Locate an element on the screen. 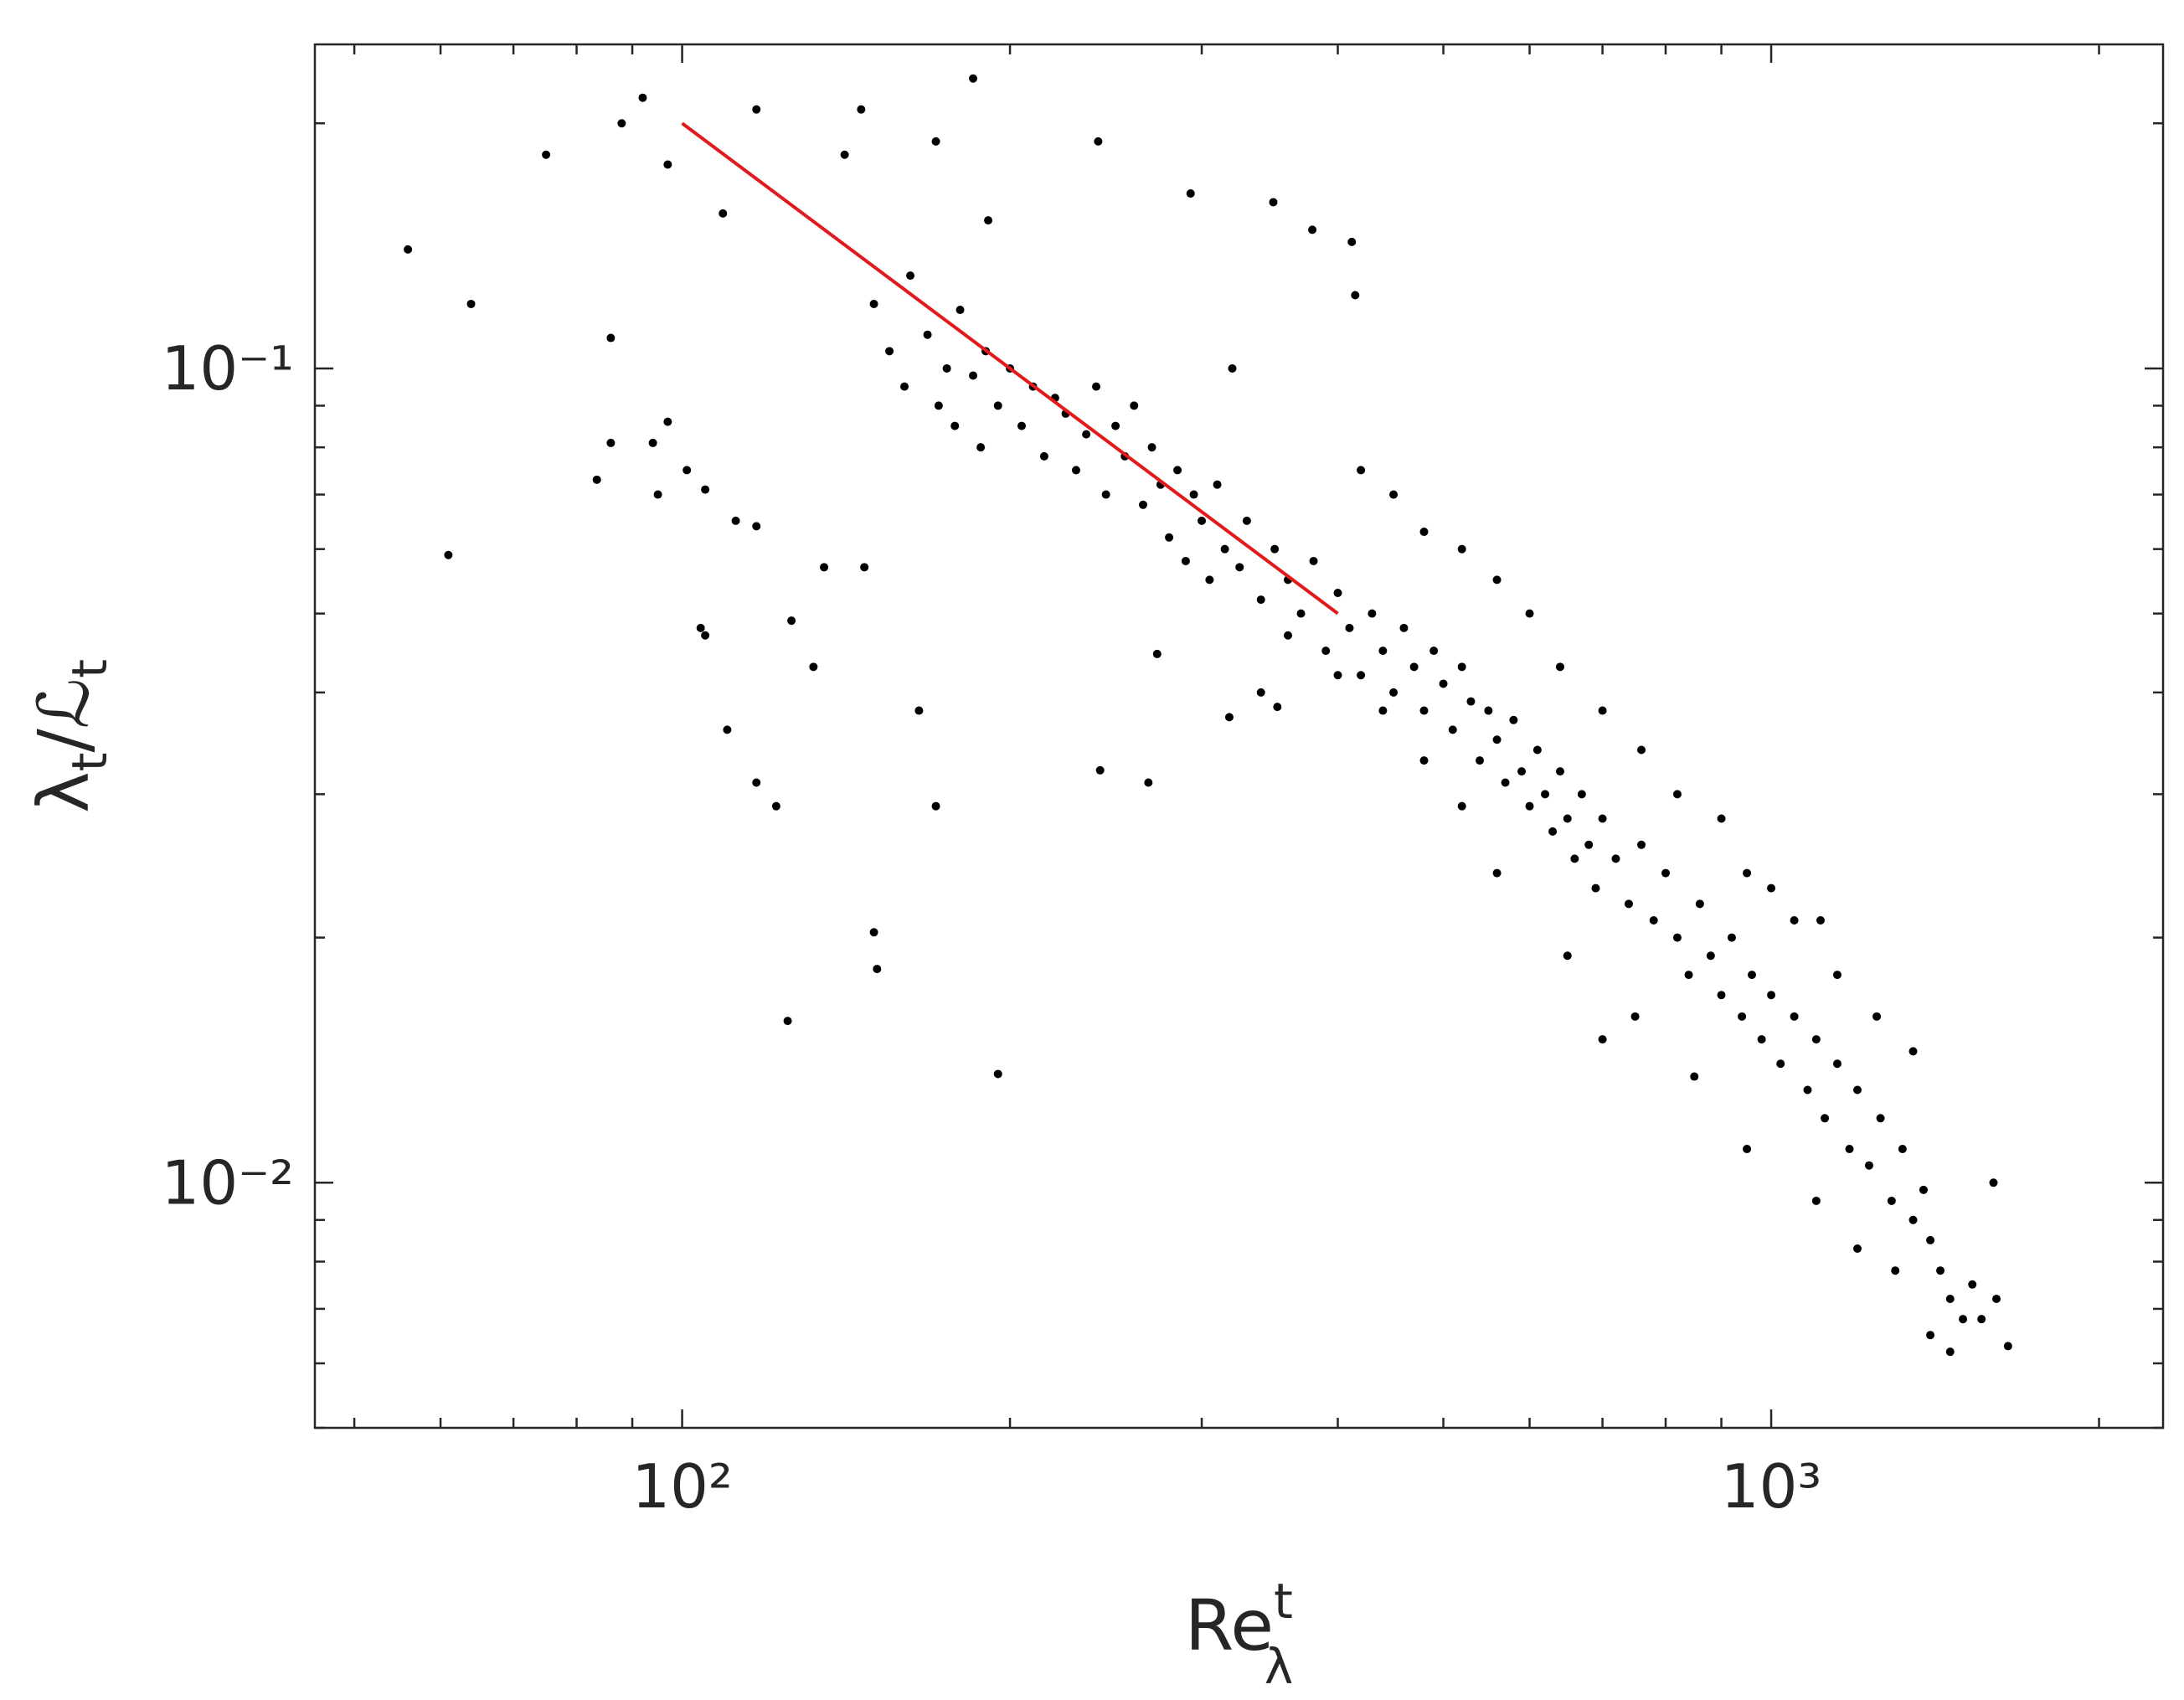  x-tick-label: 10² is located at coordinates (681, 1486).